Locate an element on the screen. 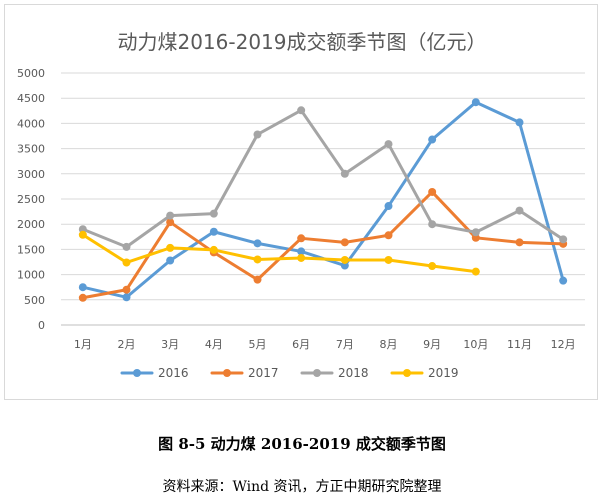  y-tick-label: 4000 is located at coordinates (31, 123).